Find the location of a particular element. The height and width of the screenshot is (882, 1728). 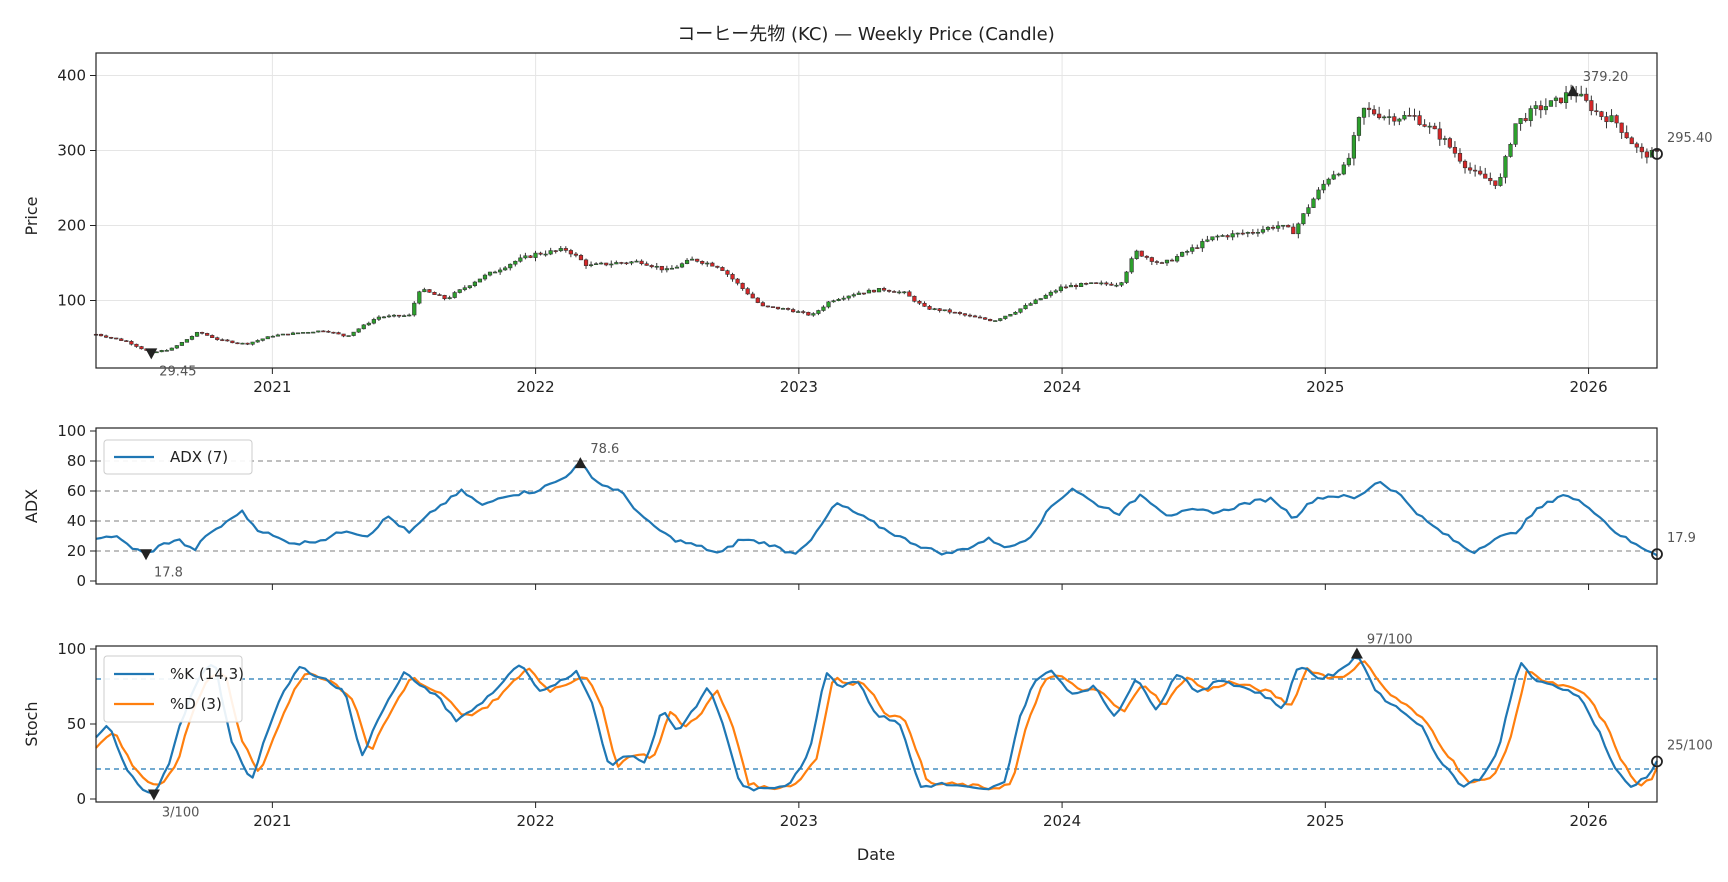

y-tick-label: 20 is located at coordinates (76, 551).